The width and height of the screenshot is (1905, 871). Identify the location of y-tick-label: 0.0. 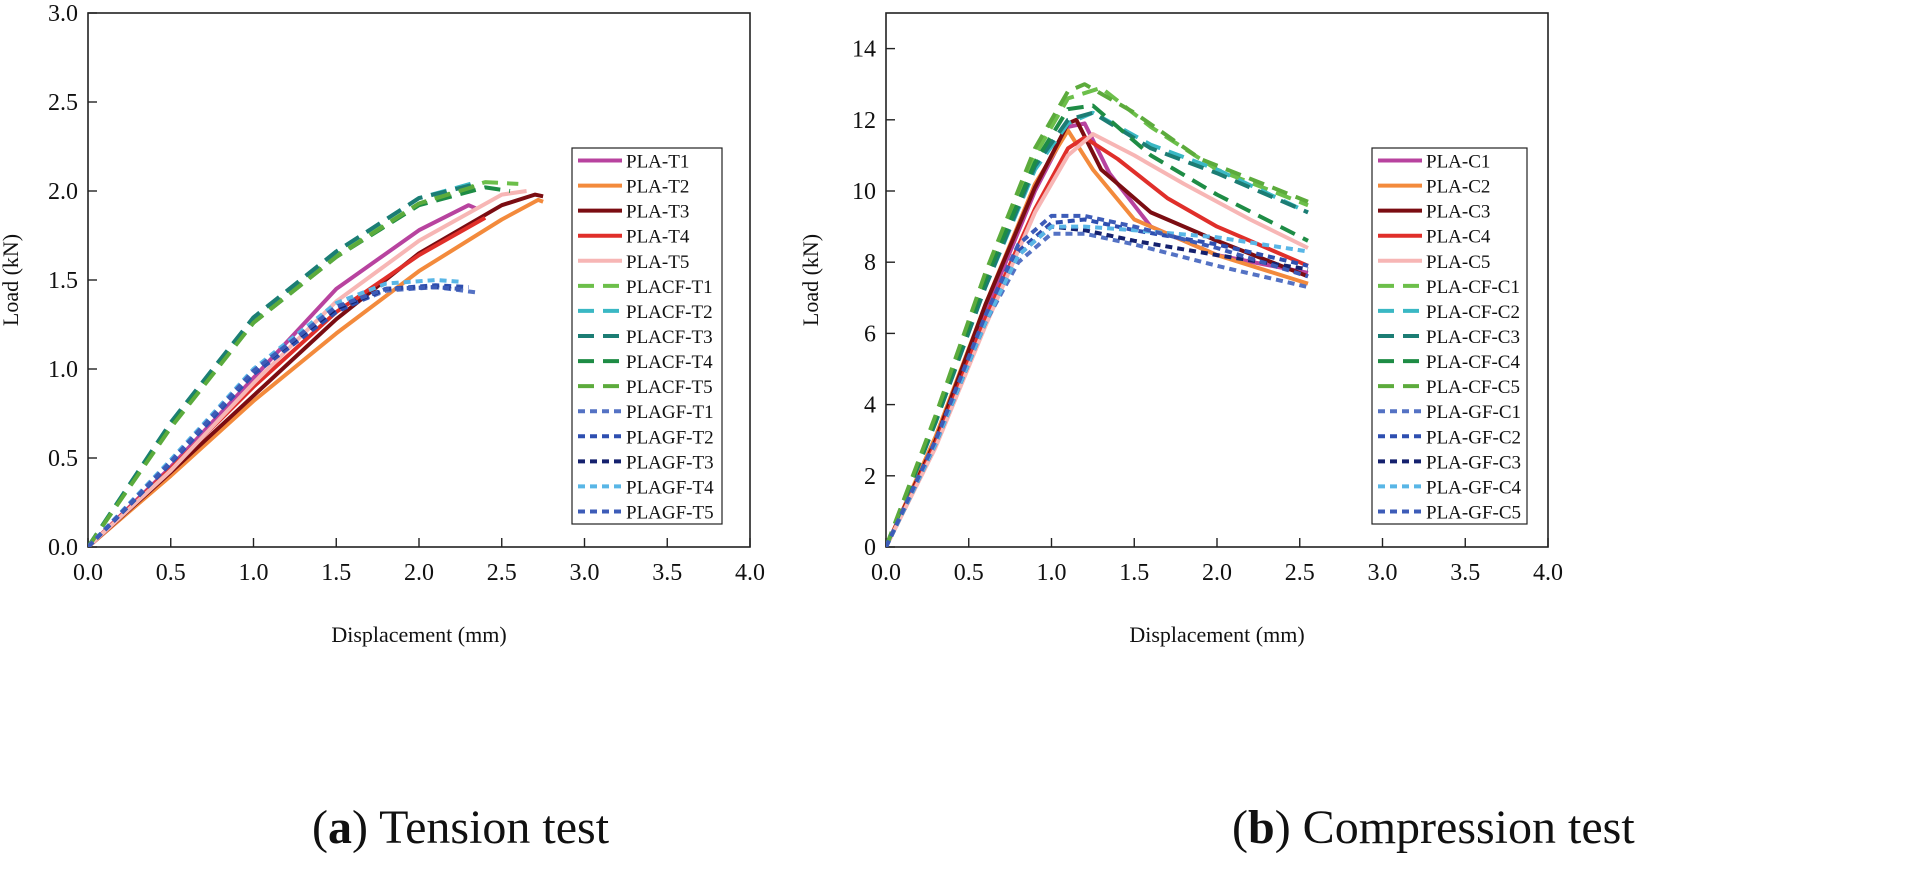
(63, 548).